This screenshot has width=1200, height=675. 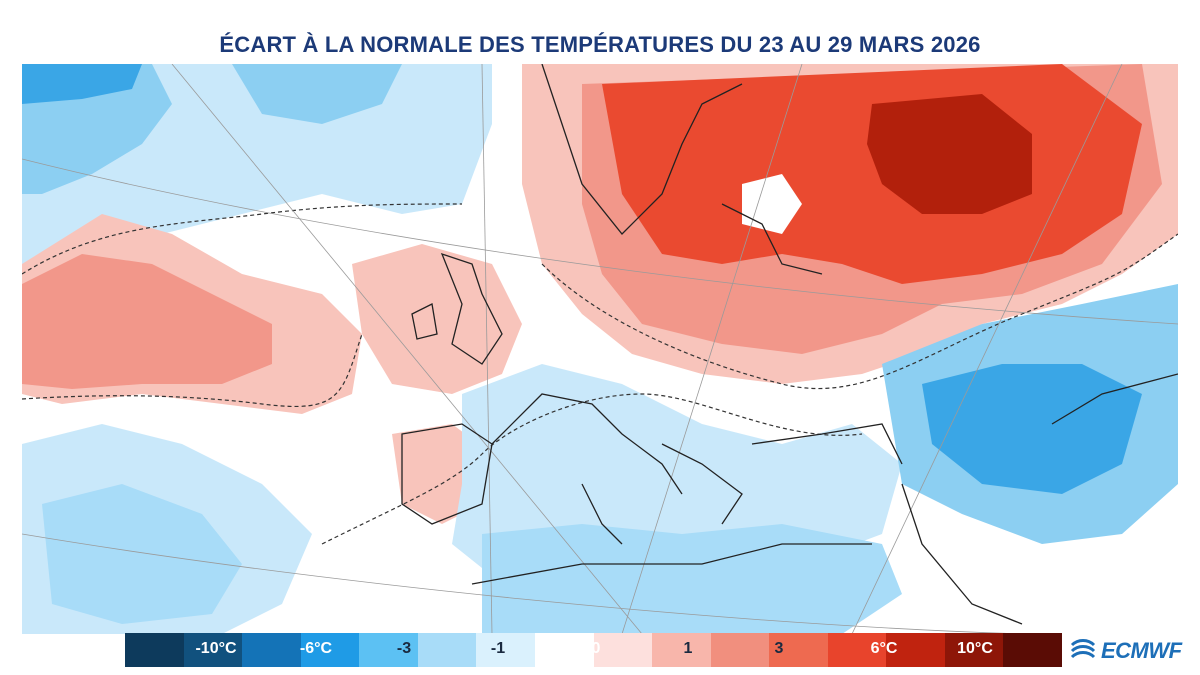 What do you see at coordinates (1032, 429) in the screenshot?
I see `cold-anomaly-middle-east-core` at bounding box center [1032, 429].